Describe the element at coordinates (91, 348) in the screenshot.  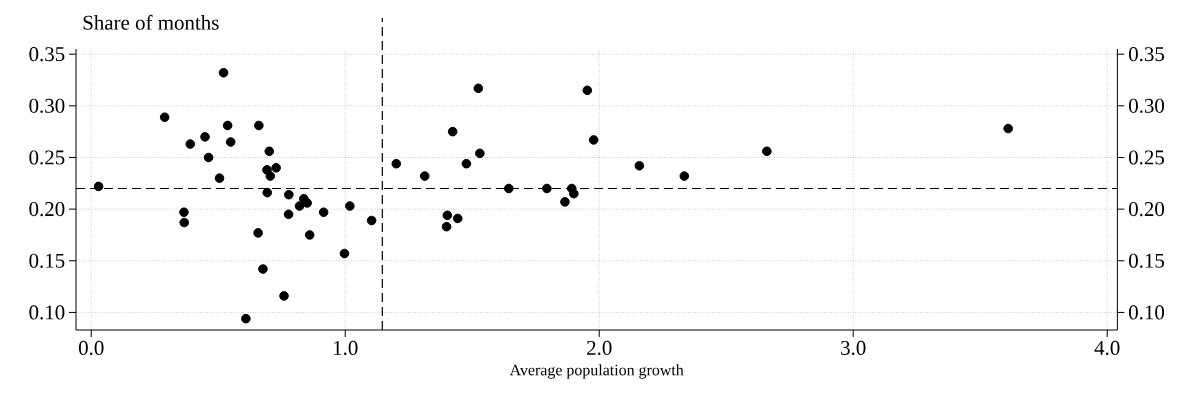
I see `x-tick-label: 0.0` at that location.